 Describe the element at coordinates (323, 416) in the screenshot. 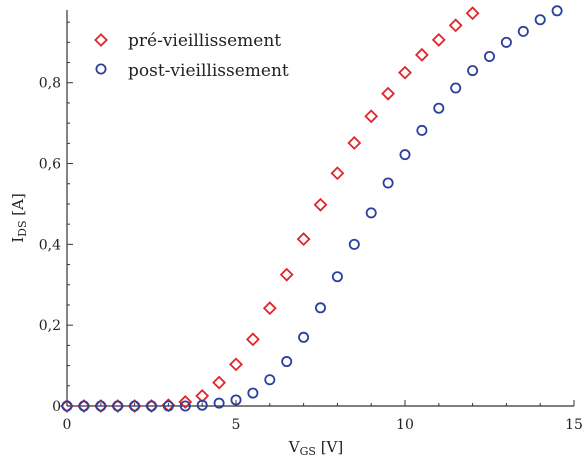

I see `x-axis-ticks: 0 5 10 15` at that location.